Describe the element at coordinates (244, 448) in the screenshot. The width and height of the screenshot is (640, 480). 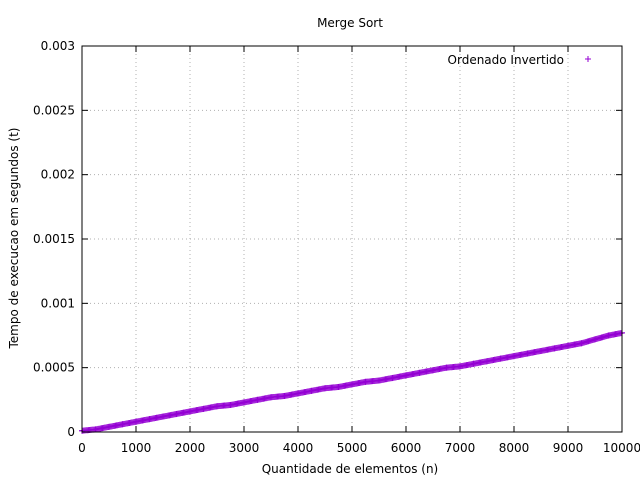
I see `x-tick-label: 3000` at that location.